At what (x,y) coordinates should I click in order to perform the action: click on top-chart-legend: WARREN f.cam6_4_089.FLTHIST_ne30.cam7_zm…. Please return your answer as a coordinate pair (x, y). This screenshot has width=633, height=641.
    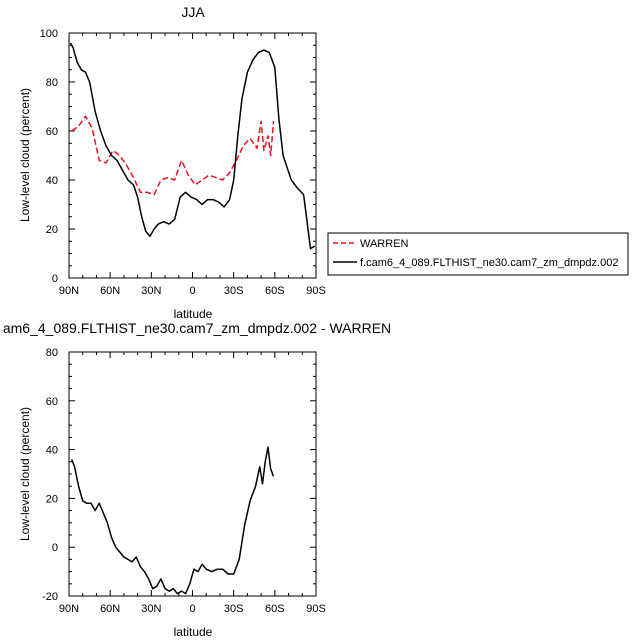
    Looking at the image, I should click on (478, 254).